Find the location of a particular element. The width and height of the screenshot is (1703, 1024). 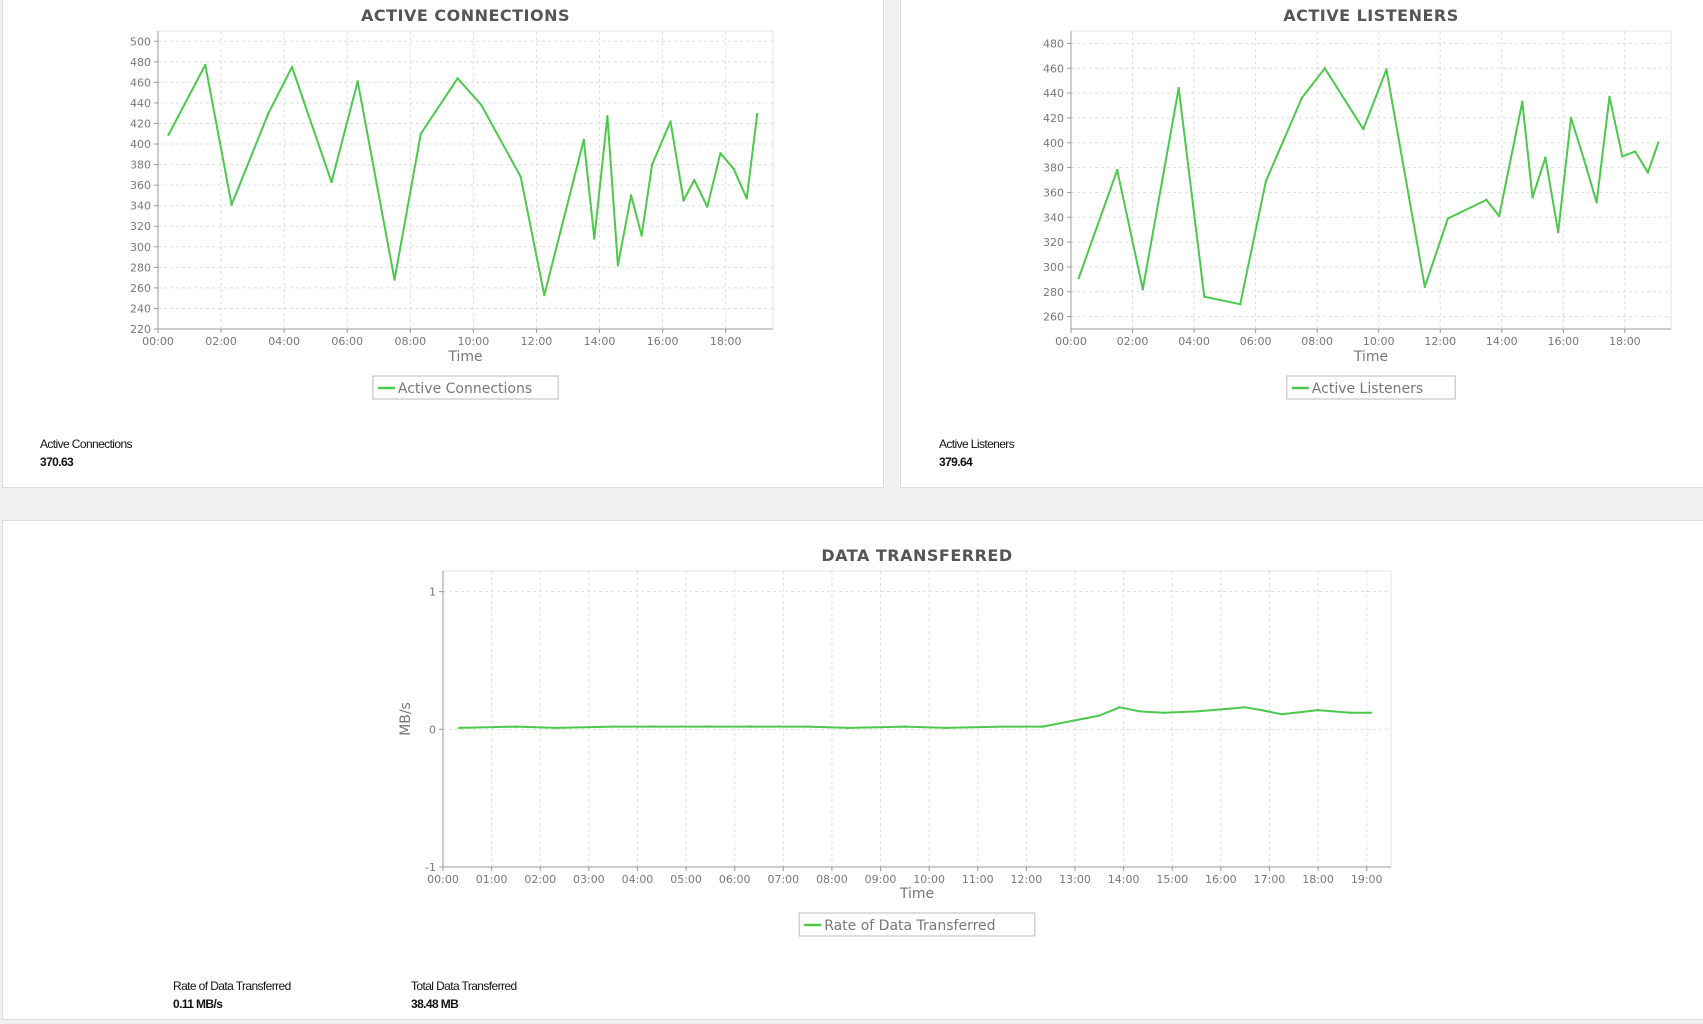

x-tick-label: 06:00 is located at coordinates (735, 879).